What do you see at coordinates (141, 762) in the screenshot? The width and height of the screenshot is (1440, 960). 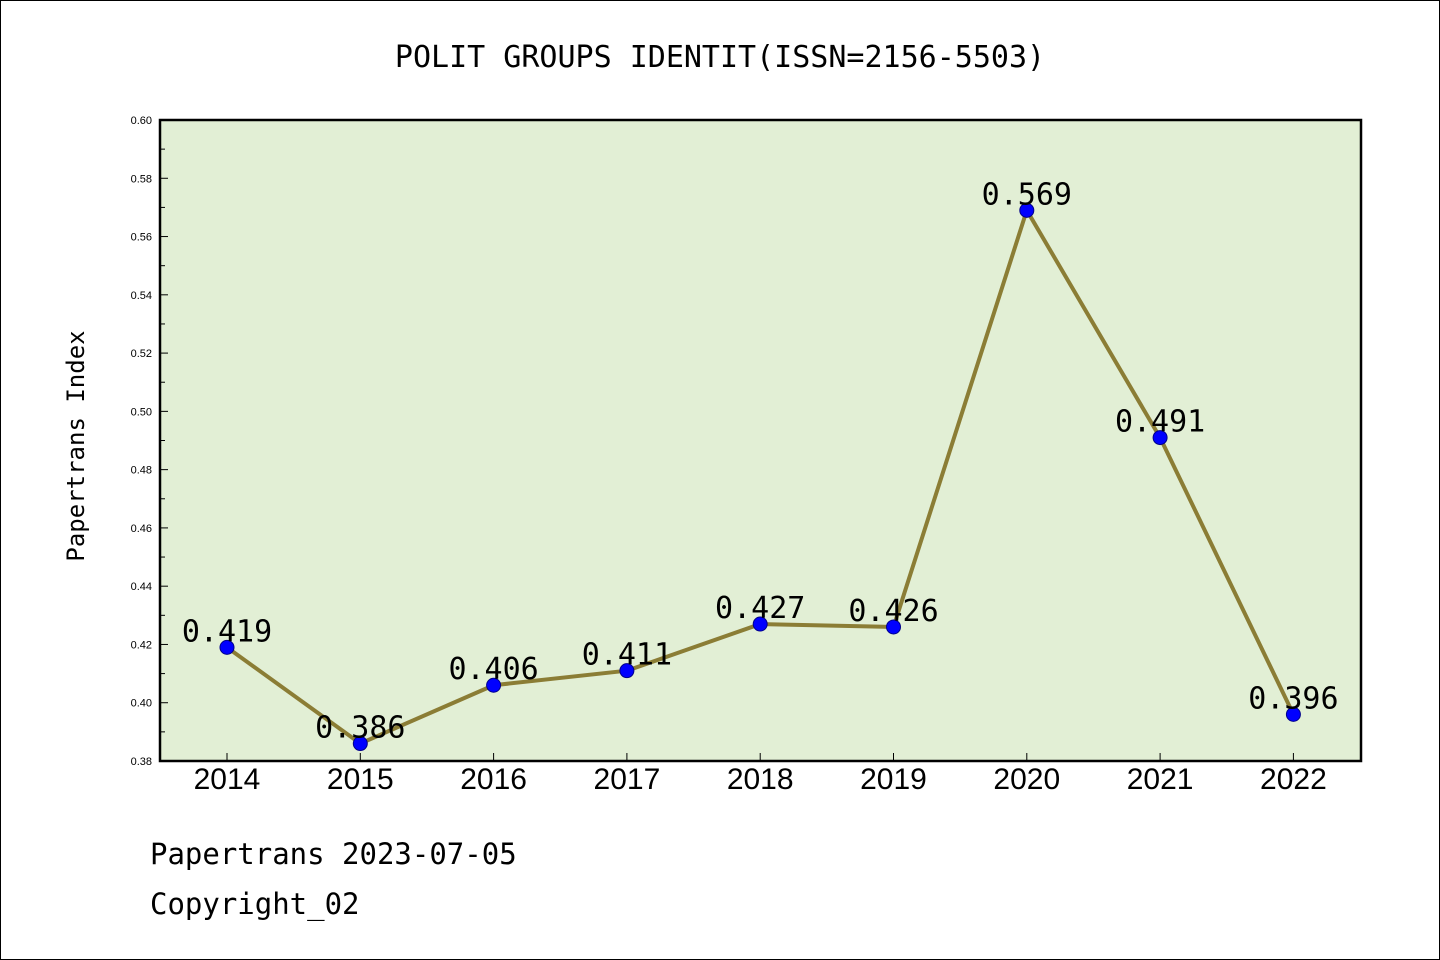 I see `y-tick-label: 0.38` at bounding box center [141, 762].